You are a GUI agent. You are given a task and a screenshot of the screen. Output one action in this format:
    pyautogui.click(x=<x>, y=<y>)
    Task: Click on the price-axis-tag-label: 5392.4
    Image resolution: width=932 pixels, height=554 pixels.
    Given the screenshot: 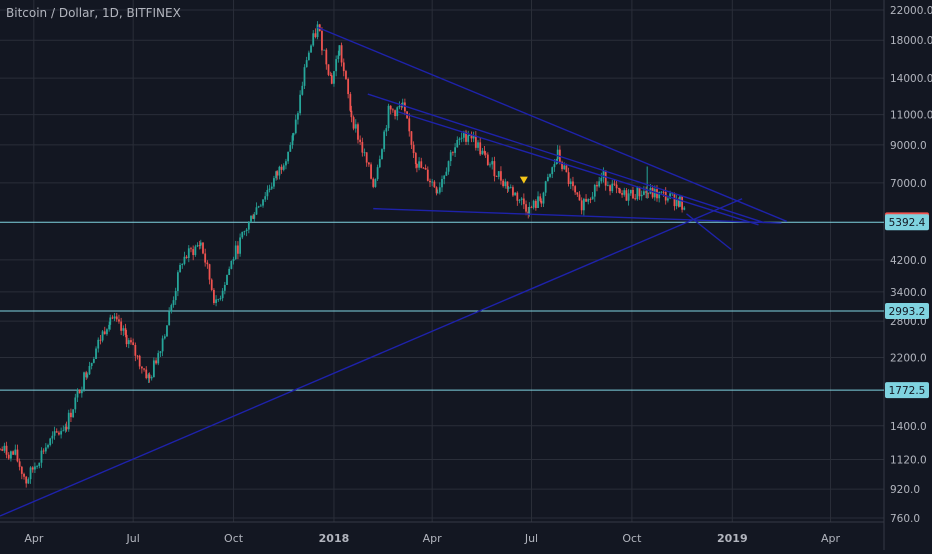 What is the action you would take?
    pyautogui.click(x=907, y=223)
    